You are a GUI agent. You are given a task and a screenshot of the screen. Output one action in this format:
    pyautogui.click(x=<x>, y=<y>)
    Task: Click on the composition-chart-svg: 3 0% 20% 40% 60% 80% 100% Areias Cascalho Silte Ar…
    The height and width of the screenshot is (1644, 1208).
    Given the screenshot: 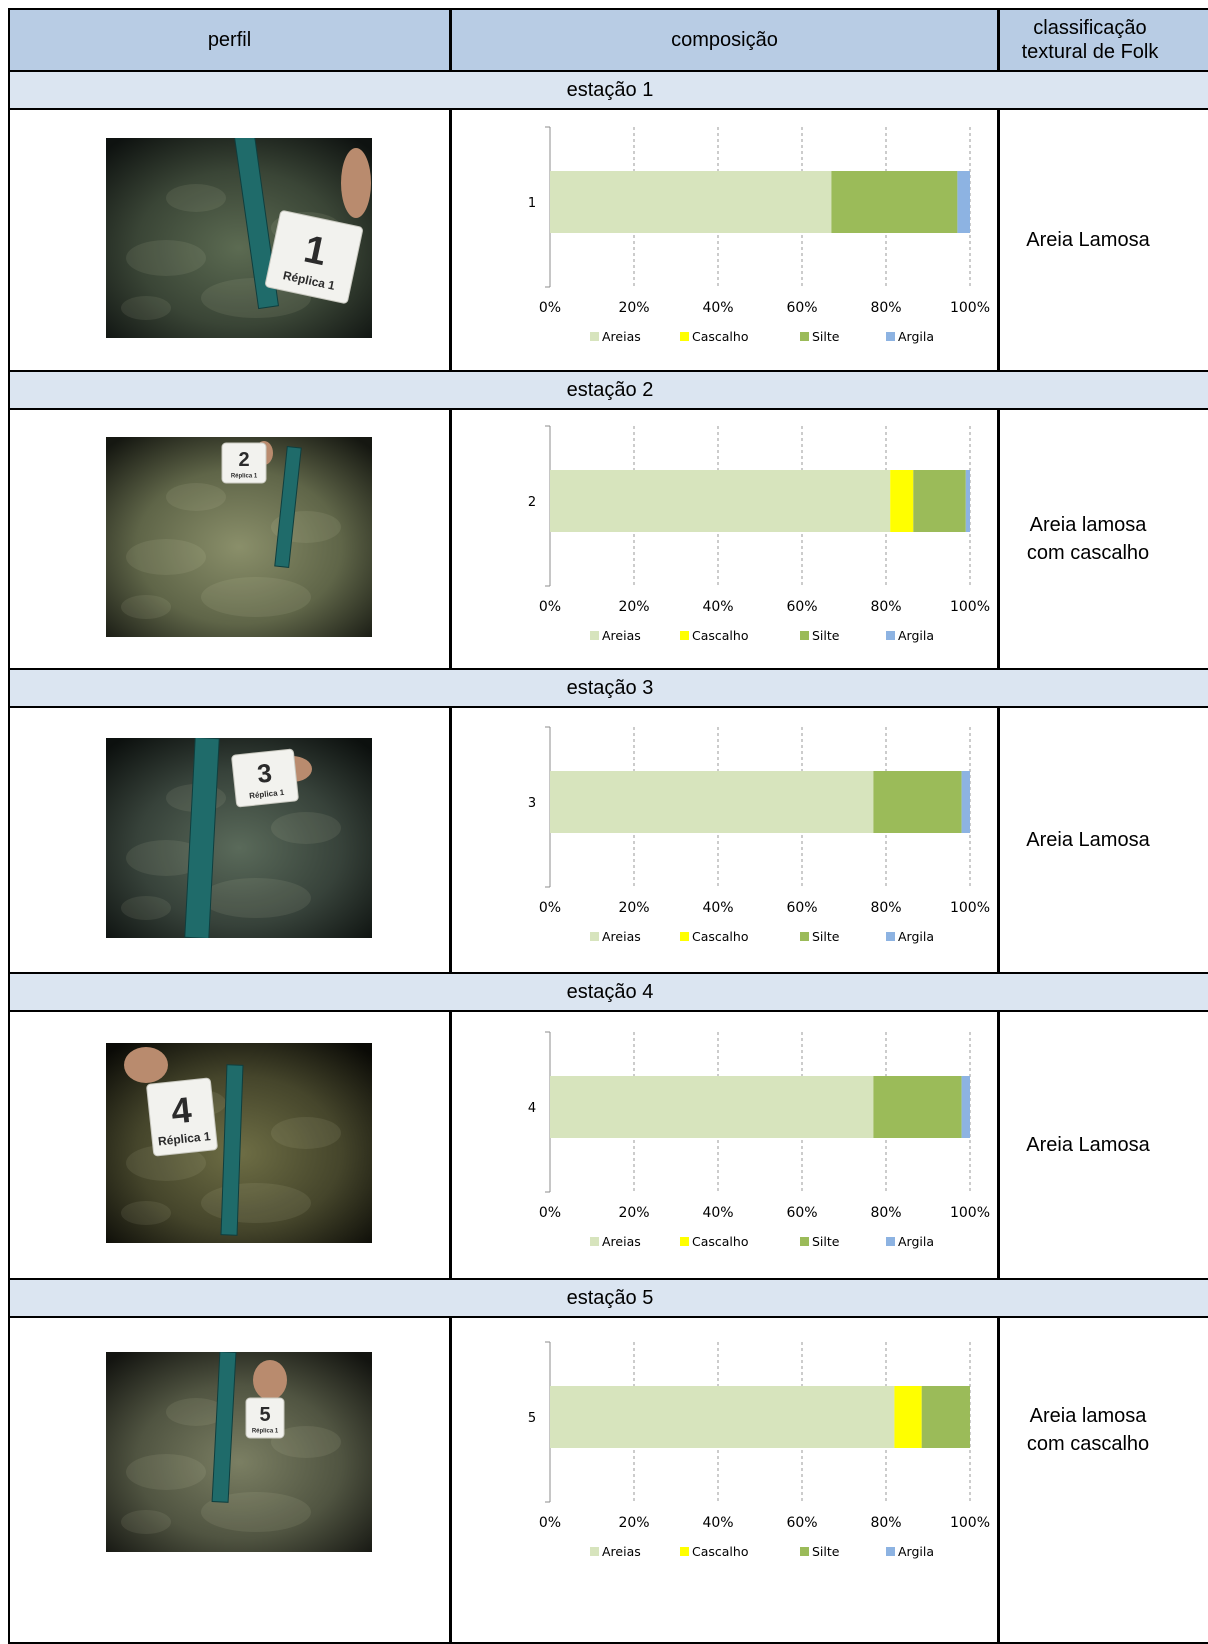 What is the action you would take?
    pyautogui.click(x=759, y=835)
    